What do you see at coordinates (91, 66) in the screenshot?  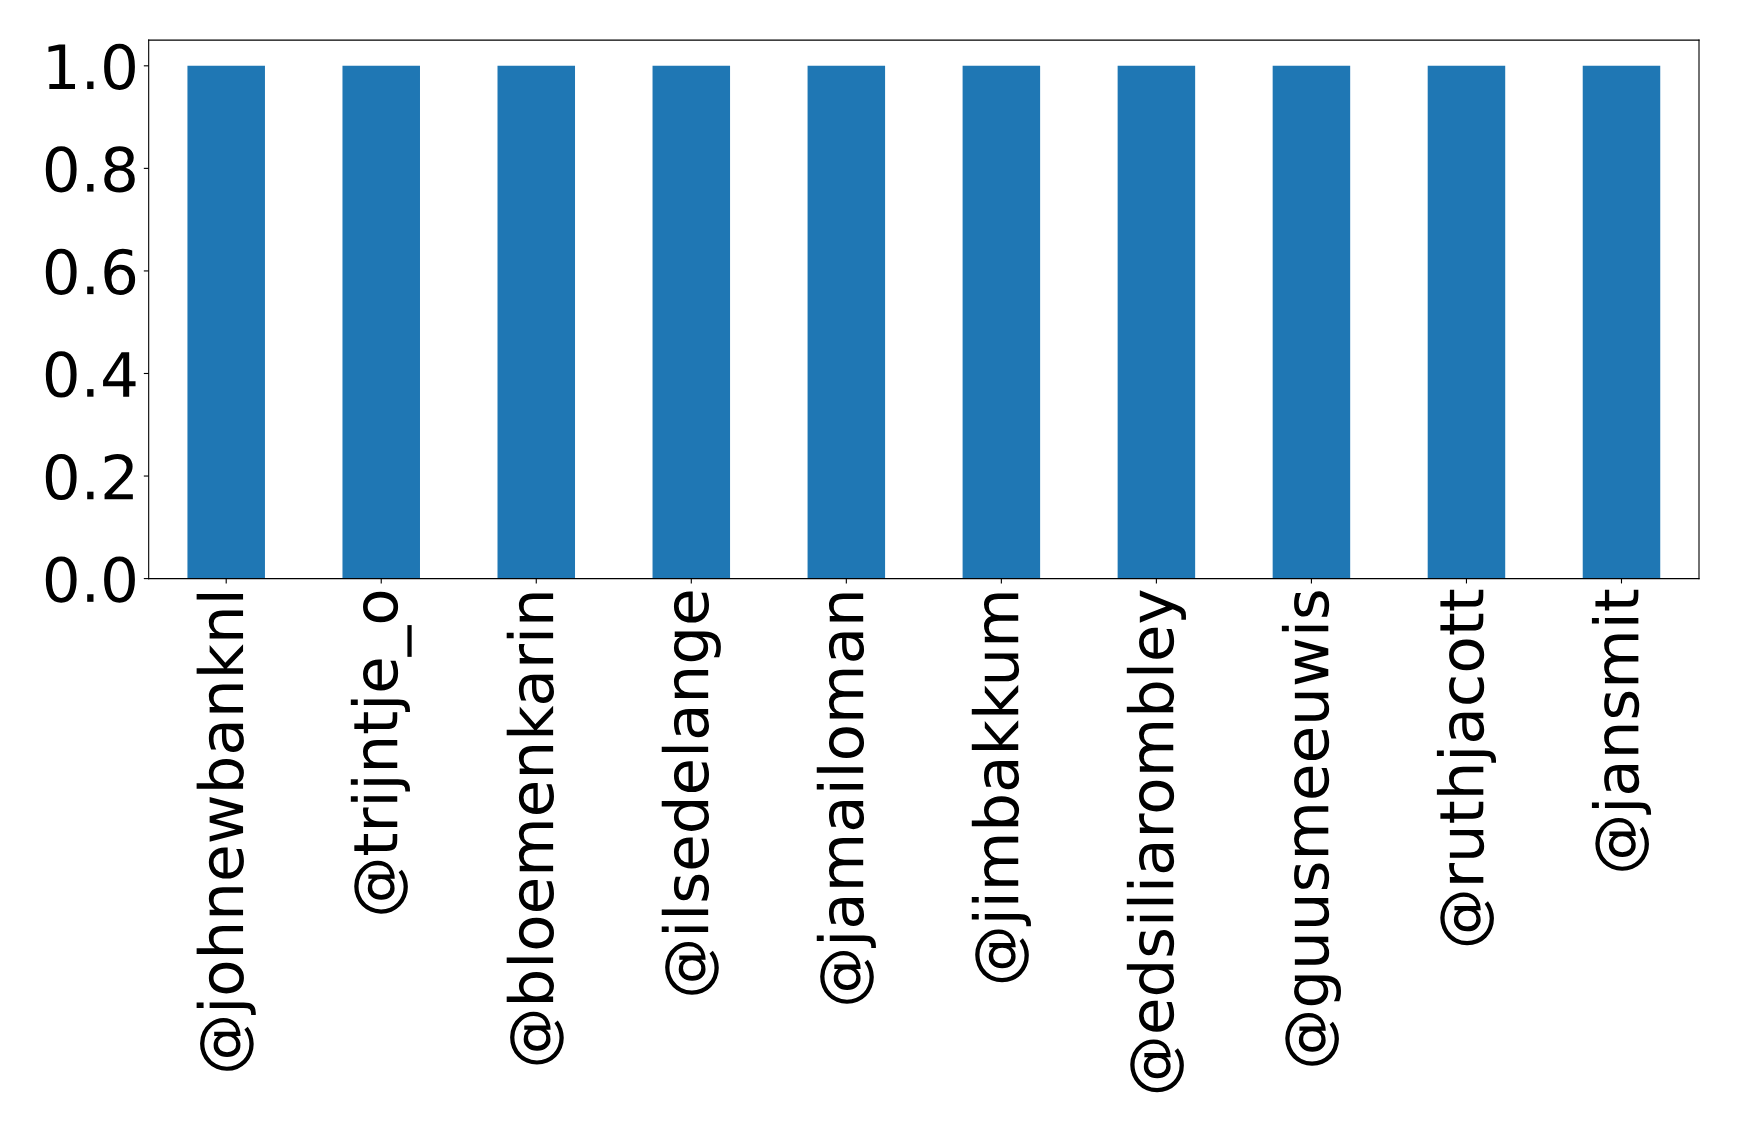 I see `y-tick-label: 1.0` at bounding box center [91, 66].